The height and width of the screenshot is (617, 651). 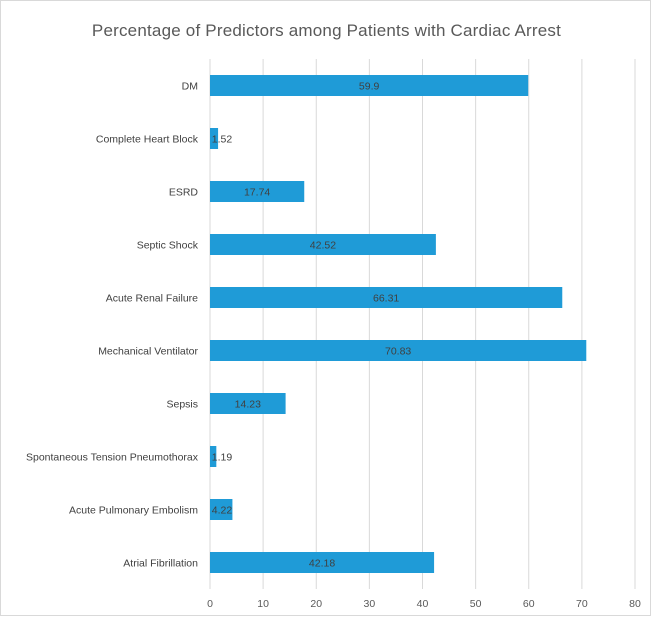 I want to click on x-tick-label: 20, so click(x=316, y=604).